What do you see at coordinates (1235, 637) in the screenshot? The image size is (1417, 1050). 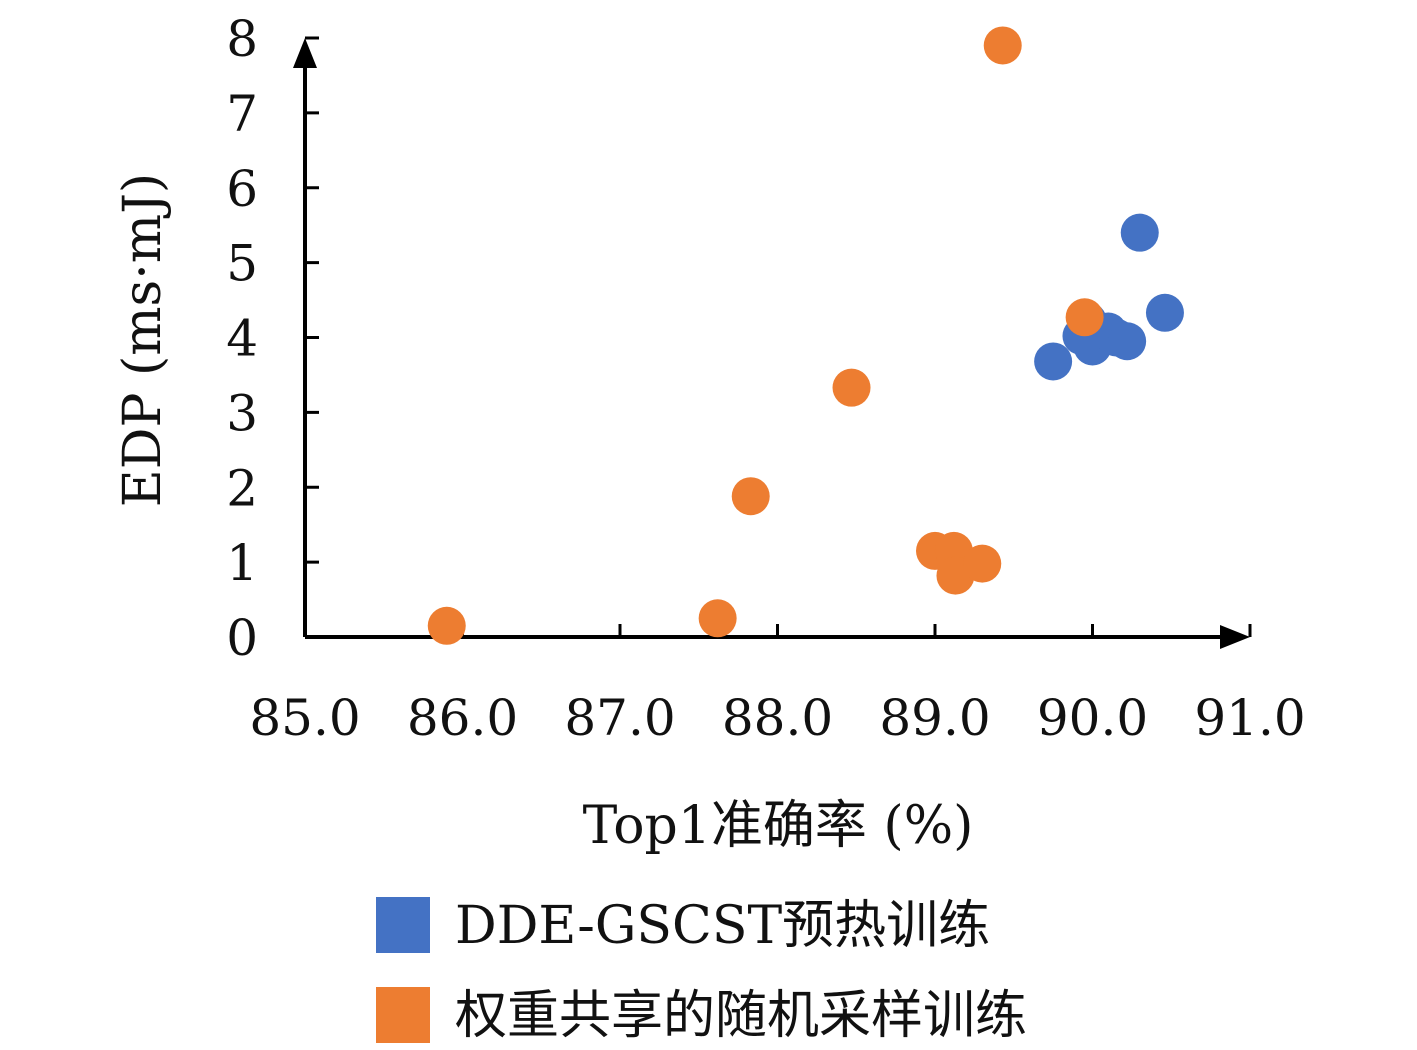 I see `x-axis-arrow` at bounding box center [1235, 637].